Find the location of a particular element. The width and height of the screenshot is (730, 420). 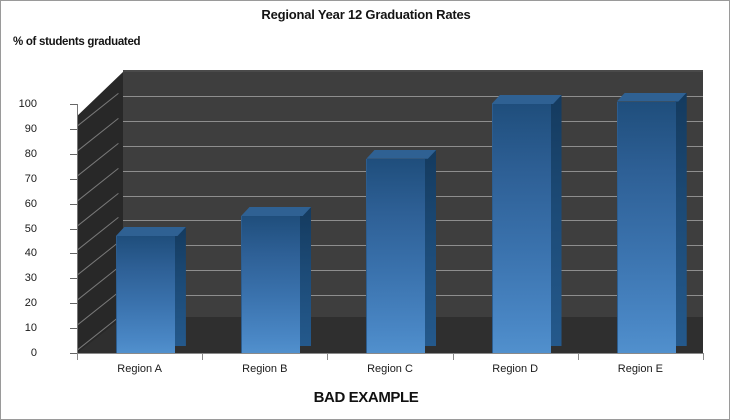

side-wall-gridline is located at coordinates (98, 88).